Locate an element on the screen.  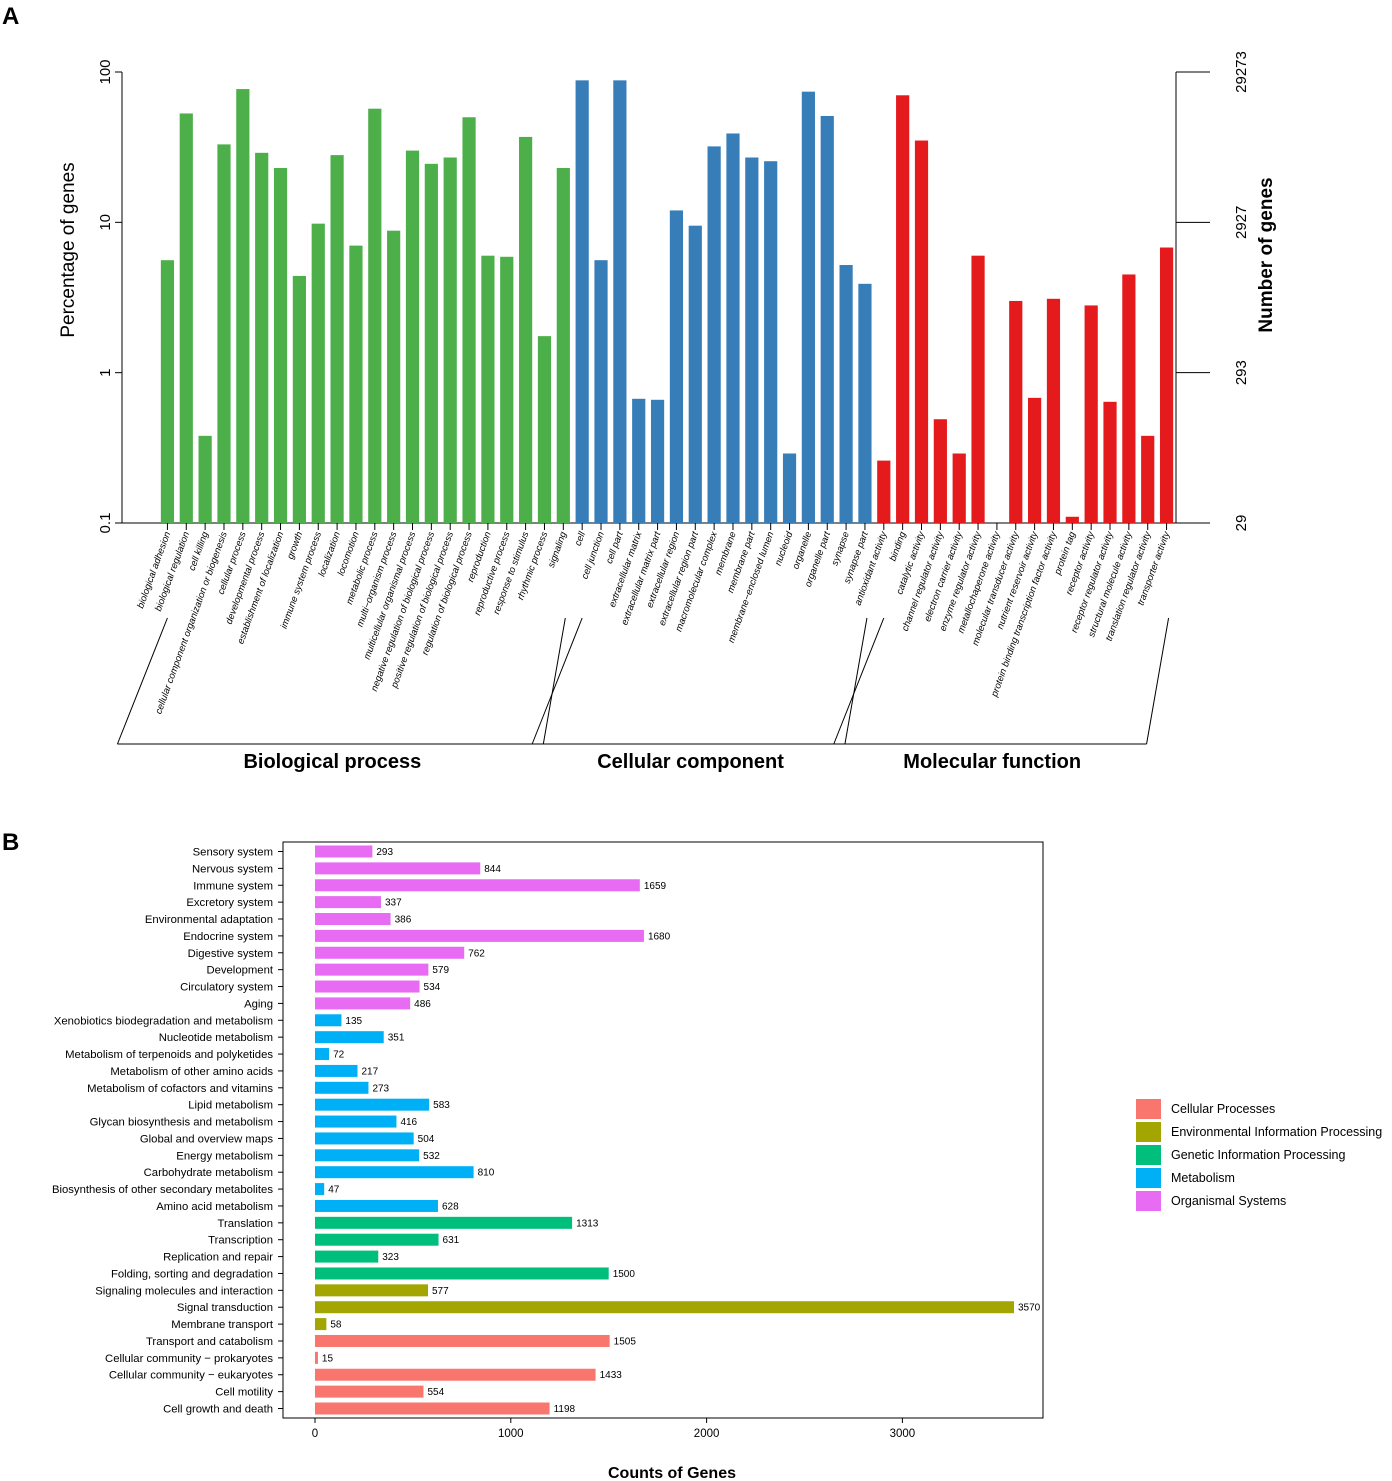
bar-cell-part is located at coordinates (620, 302).